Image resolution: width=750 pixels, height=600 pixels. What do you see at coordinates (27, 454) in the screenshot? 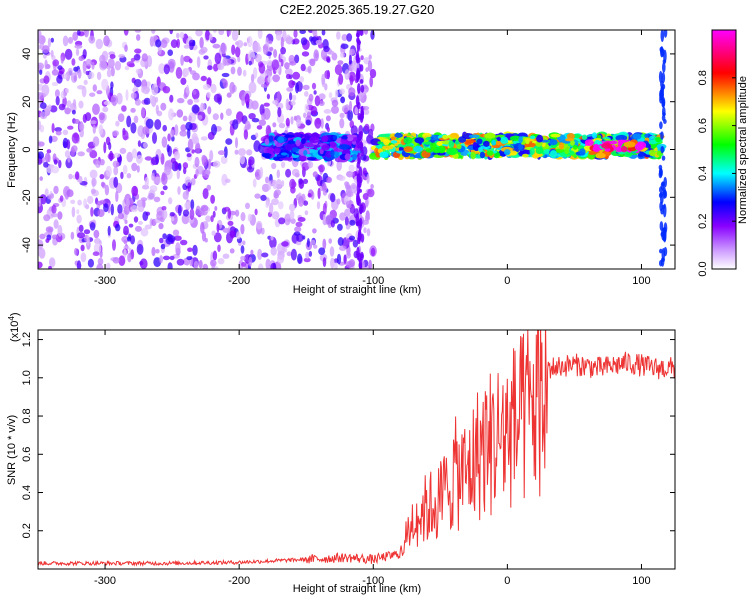
I see `y-tick-label: 0.6` at bounding box center [27, 454].